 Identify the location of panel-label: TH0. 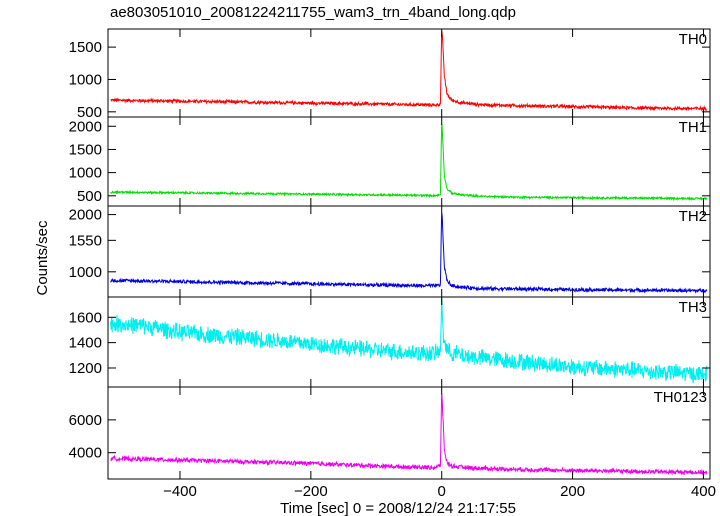
(693, 39).